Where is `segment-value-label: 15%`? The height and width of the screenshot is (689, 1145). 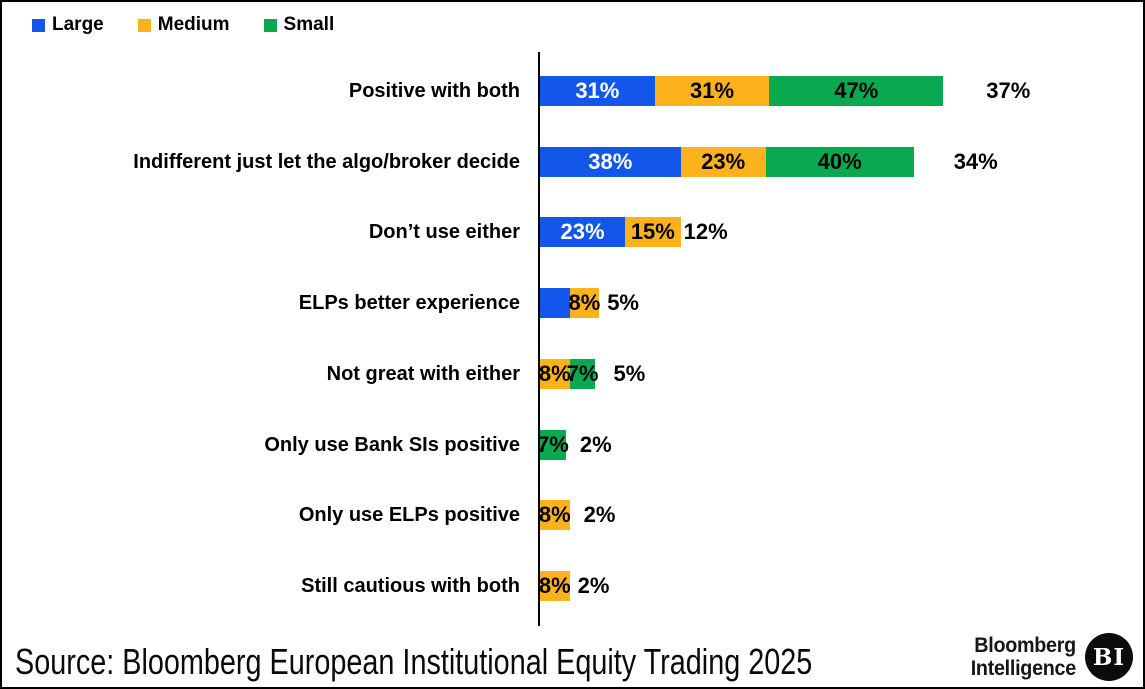
segment-value-label: 15% is located at coordinates (652, 232).